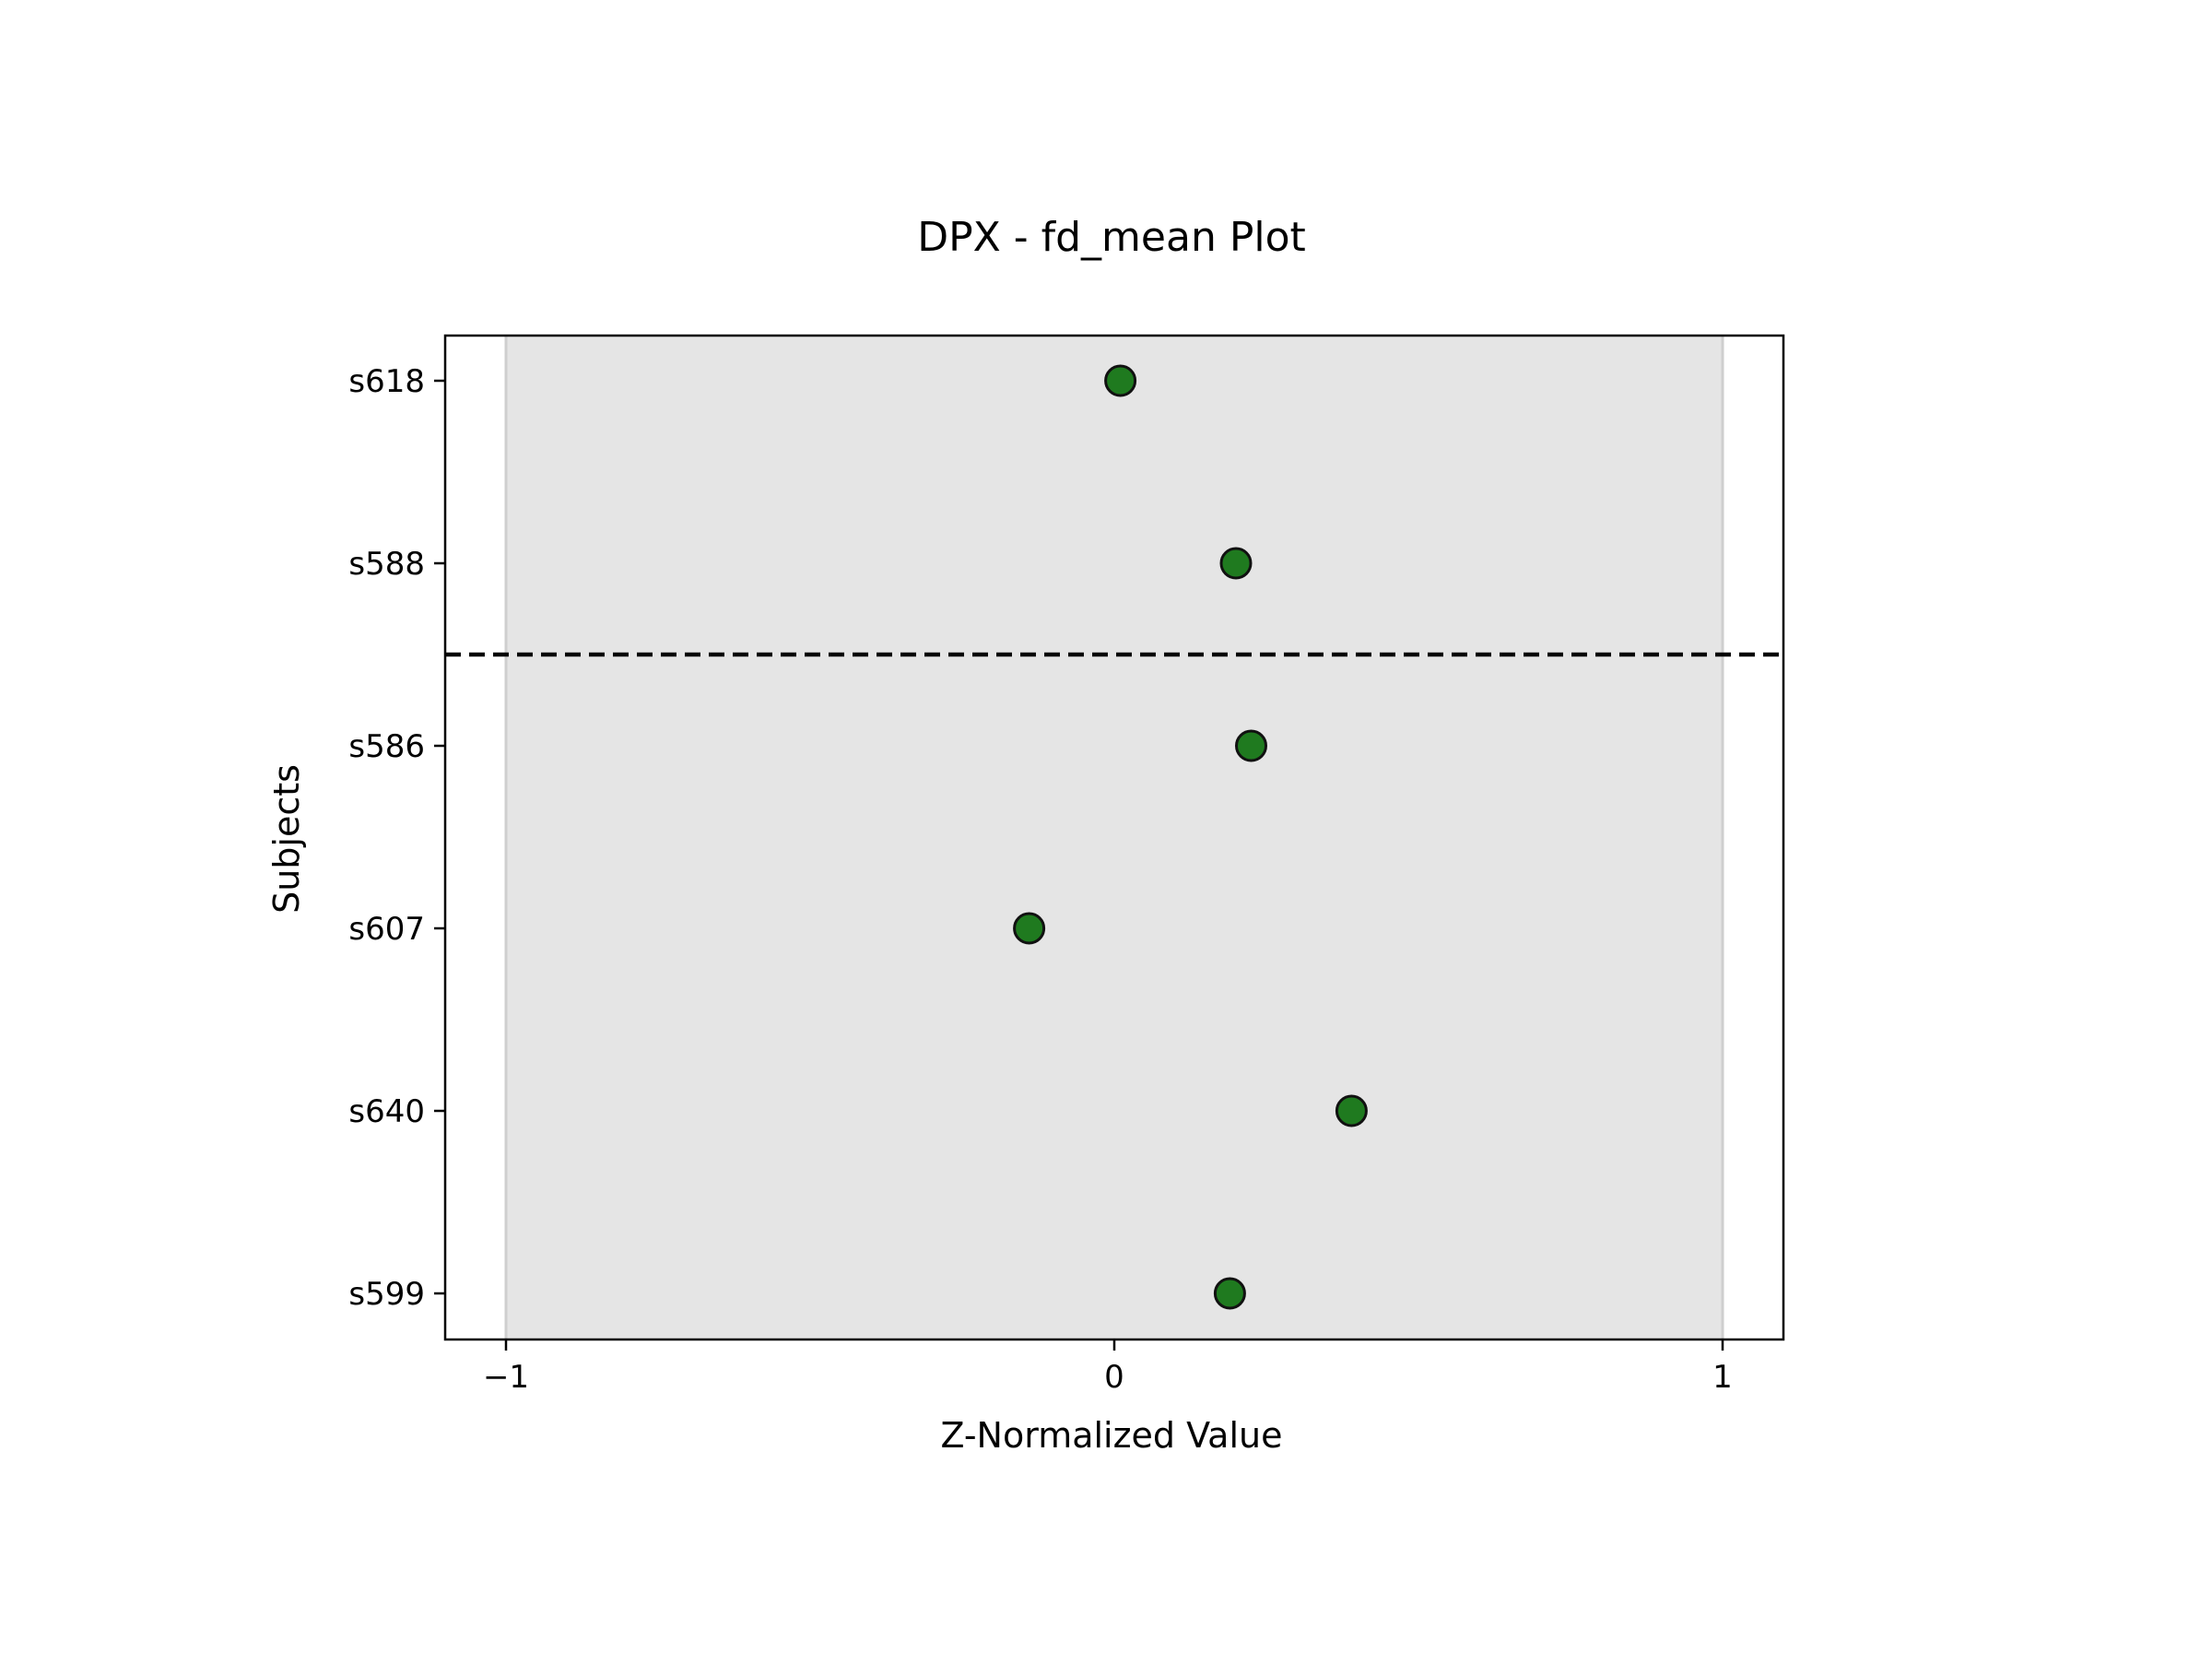  What do you see at coordinates (386, 564) in the screenshot?
I see `y-tick-label: s588` at bounding box center [386, 564].